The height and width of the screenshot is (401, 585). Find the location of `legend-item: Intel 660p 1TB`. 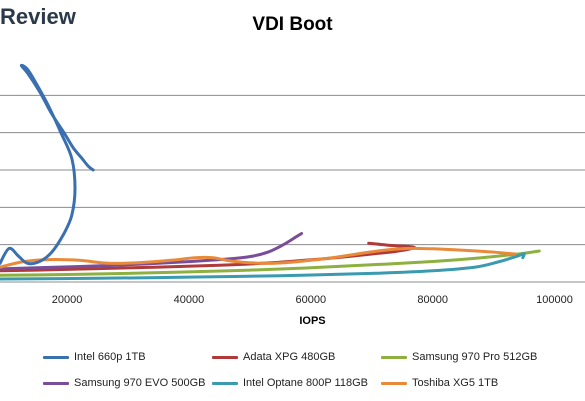

legend-item: Intel 660p 1TB is located at coordinates (94, 357).